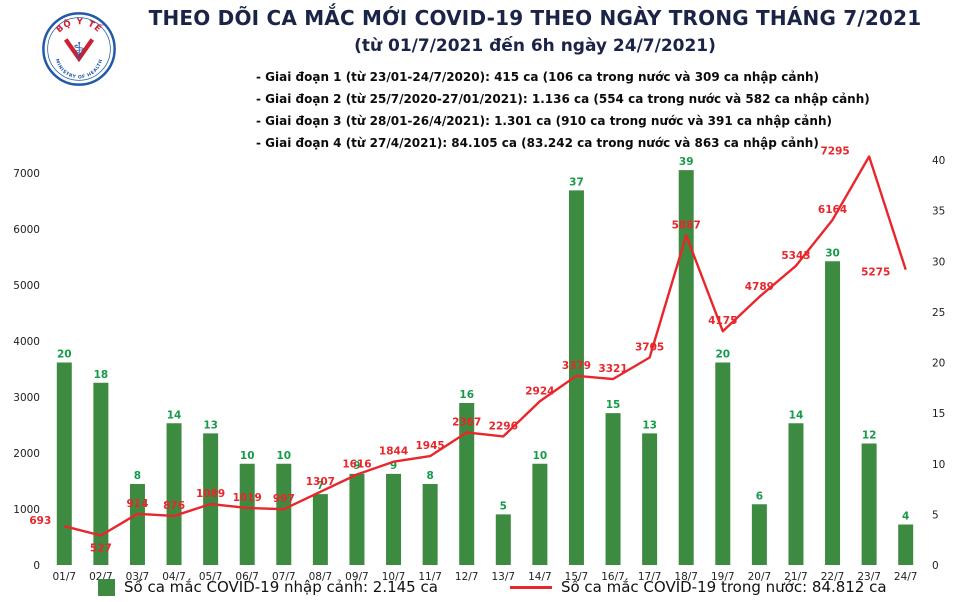 This screenshot has height=602, width=960. Describe the element at coordinates (612, 369) in the screenshot. I see `line-value-label: 3321` at that location.